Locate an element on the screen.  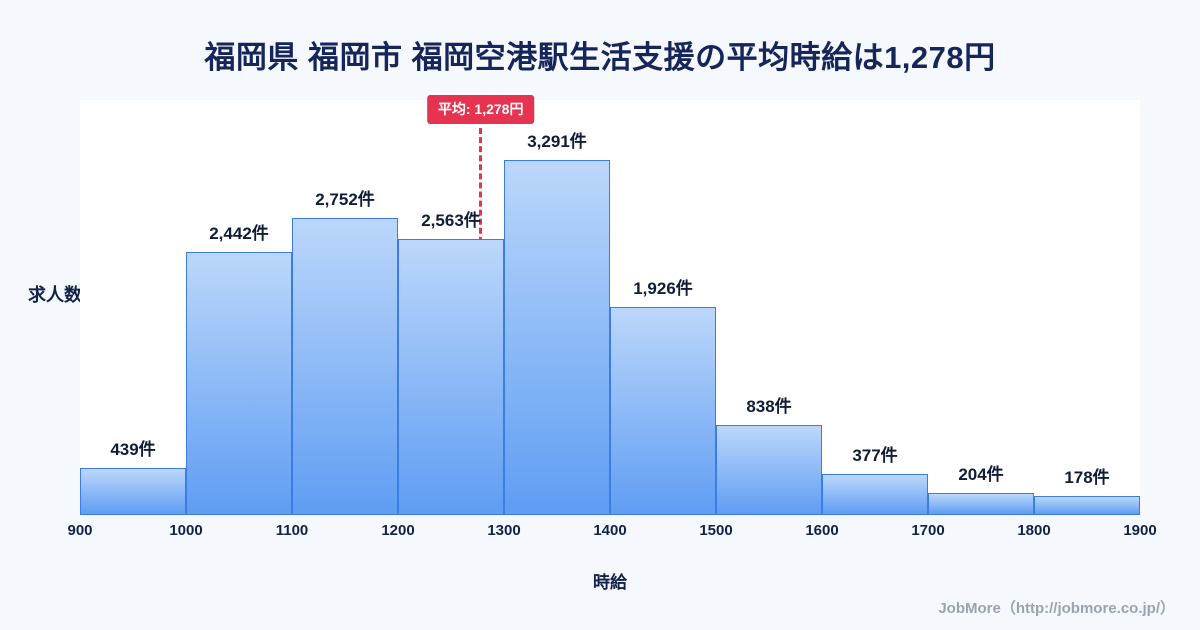
x-tick-label: 1600 is located at coordinates (822, 530).